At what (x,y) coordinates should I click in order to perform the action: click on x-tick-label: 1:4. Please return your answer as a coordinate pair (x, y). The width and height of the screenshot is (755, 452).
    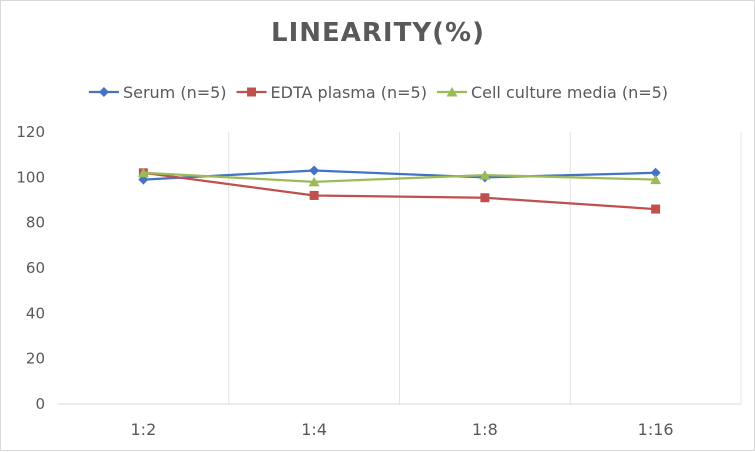
    Looking at the image, I should click on (314, 429).